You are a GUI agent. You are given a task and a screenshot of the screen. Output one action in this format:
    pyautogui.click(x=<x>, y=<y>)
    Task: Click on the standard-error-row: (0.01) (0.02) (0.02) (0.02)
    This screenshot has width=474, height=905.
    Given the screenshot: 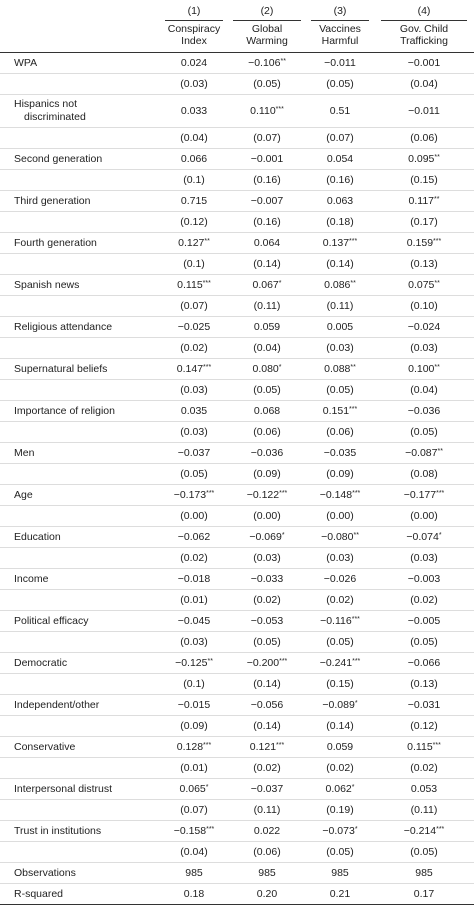 What is the action you would take?
    pyautogui.click(x=237, y=768)
    